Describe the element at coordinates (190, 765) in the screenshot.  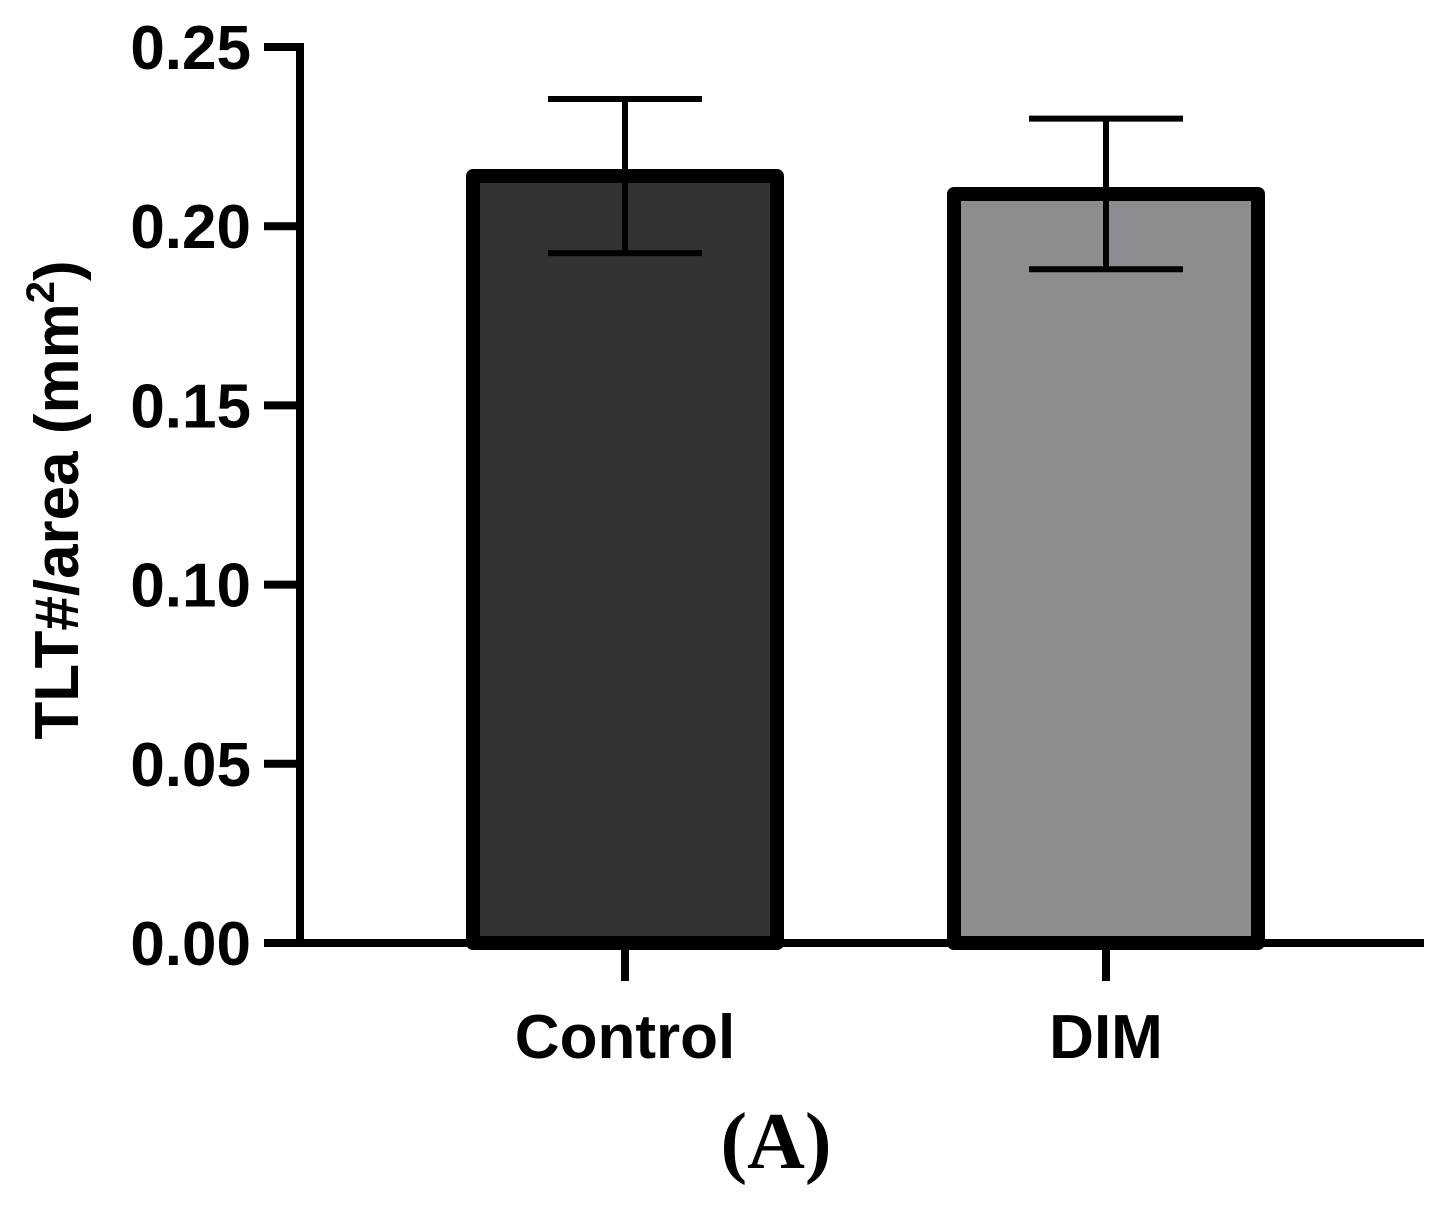
I see `y-tick-label: 0.05` at that location.